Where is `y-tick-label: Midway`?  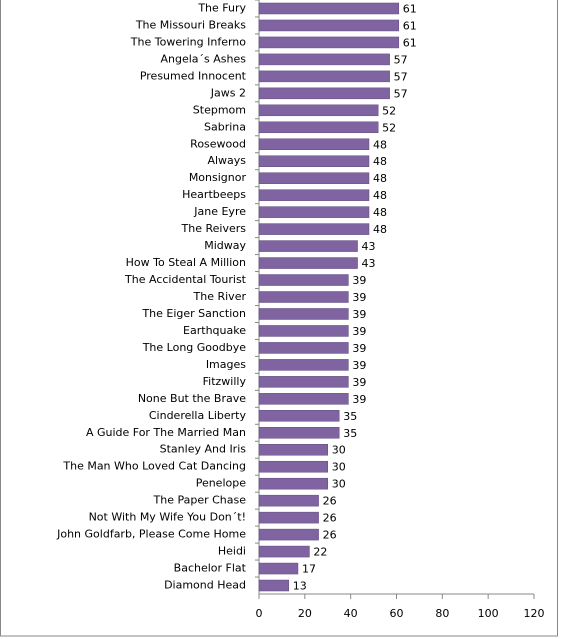 y-tick-label: Midway is located at coordinates (225, 245).